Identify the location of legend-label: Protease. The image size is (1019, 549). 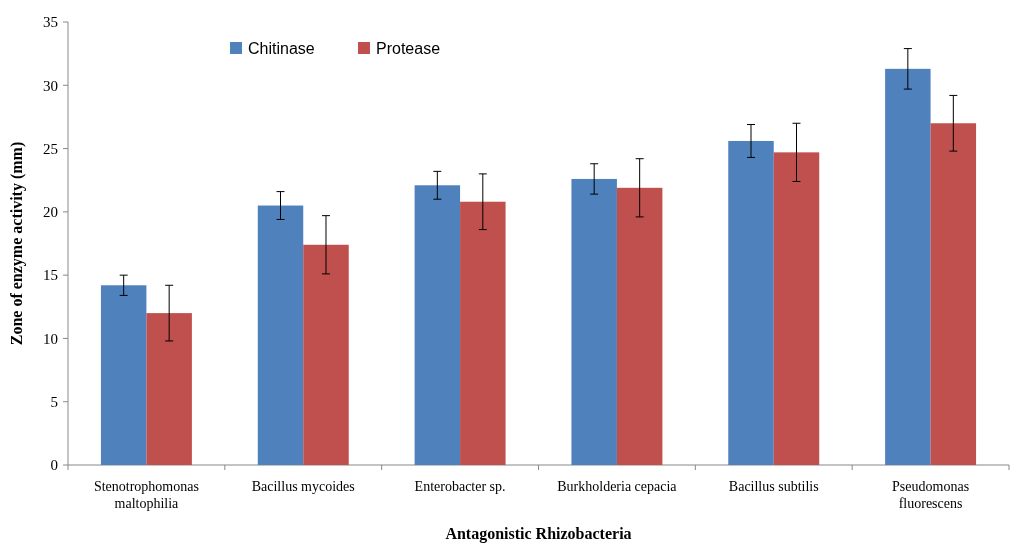
(408, 48).